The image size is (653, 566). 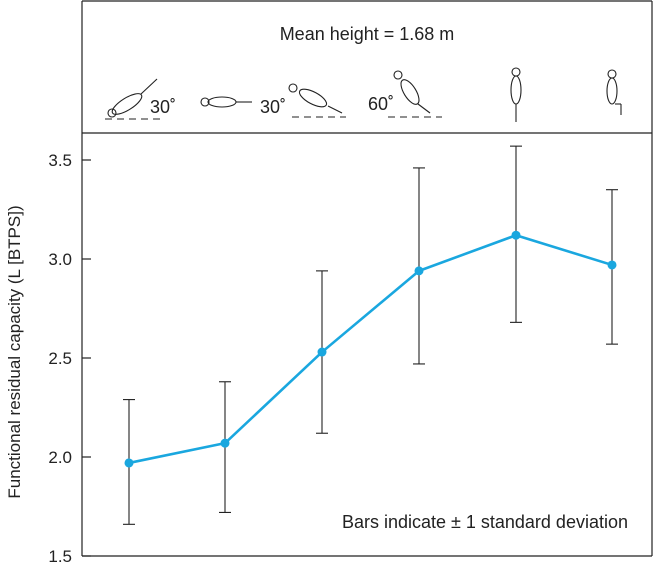 What do you see at coordinates (516, 94) in the screenshot?
I see `standing-icon` at bounding box center [516, 94].